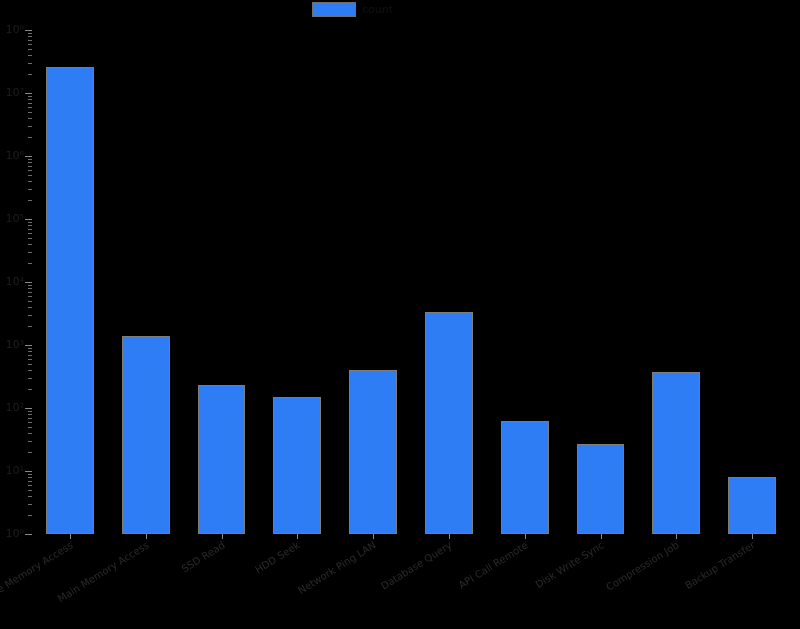  What do you see at coordinates (720, 566) in the screenshot?
I see `x-tick-label: Backup Transfer` at bounding box center [720, 566].